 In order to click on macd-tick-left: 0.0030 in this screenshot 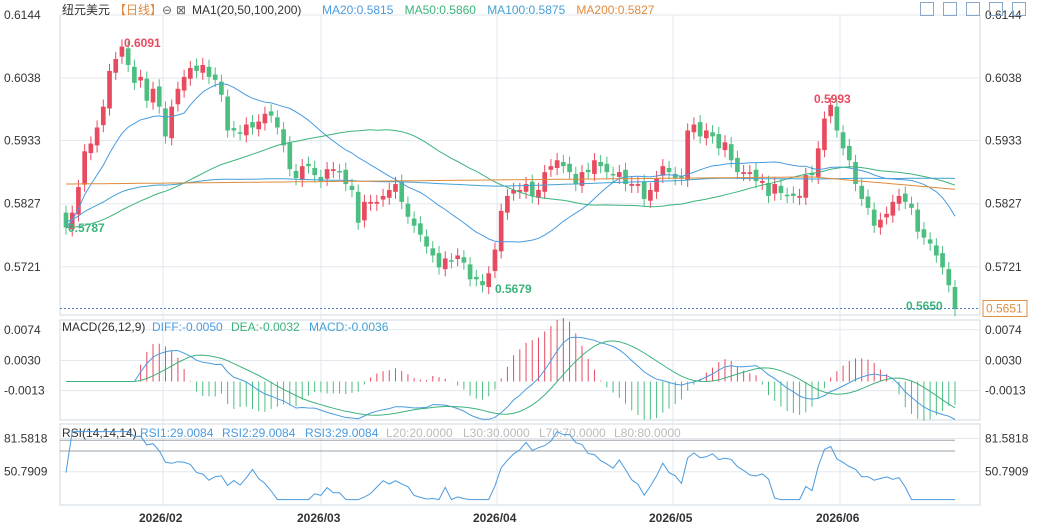, I will do `click(22, 361)`.